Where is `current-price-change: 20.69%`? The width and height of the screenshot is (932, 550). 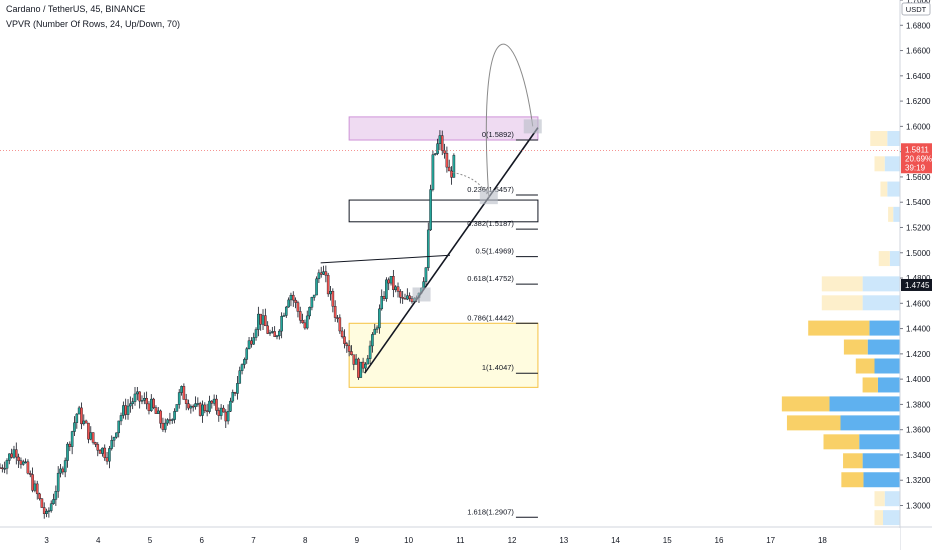
current-price-change: 20.69% is located at coordinates (918, 158).